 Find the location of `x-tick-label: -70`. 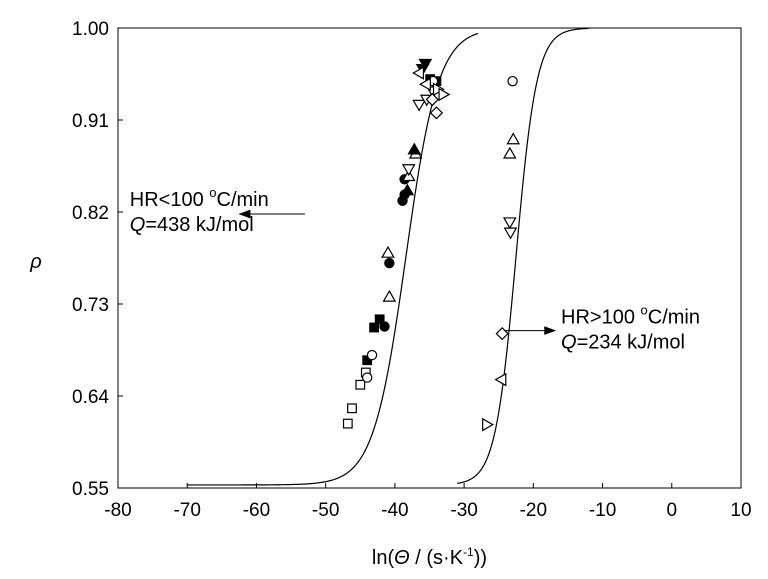

x-tick-label: -70 is located at coordinates (186, 510).